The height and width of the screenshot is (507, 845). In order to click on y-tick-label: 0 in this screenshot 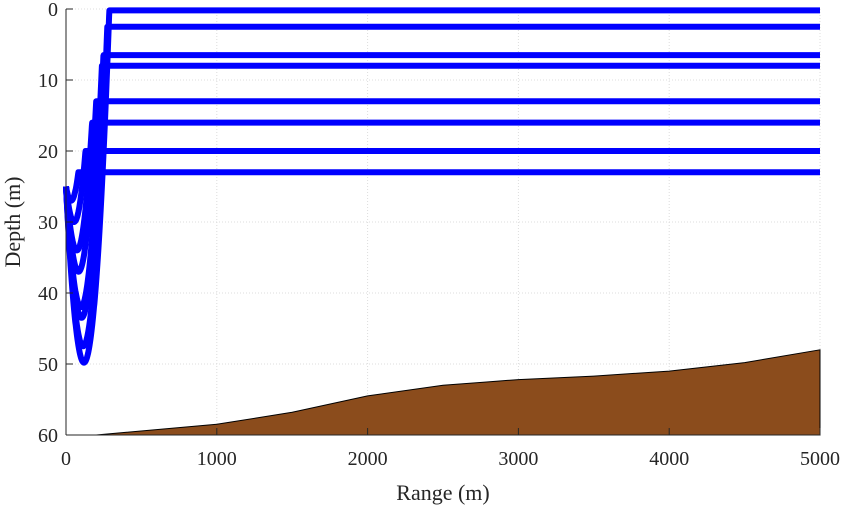, I will do `click(53, 10)`.